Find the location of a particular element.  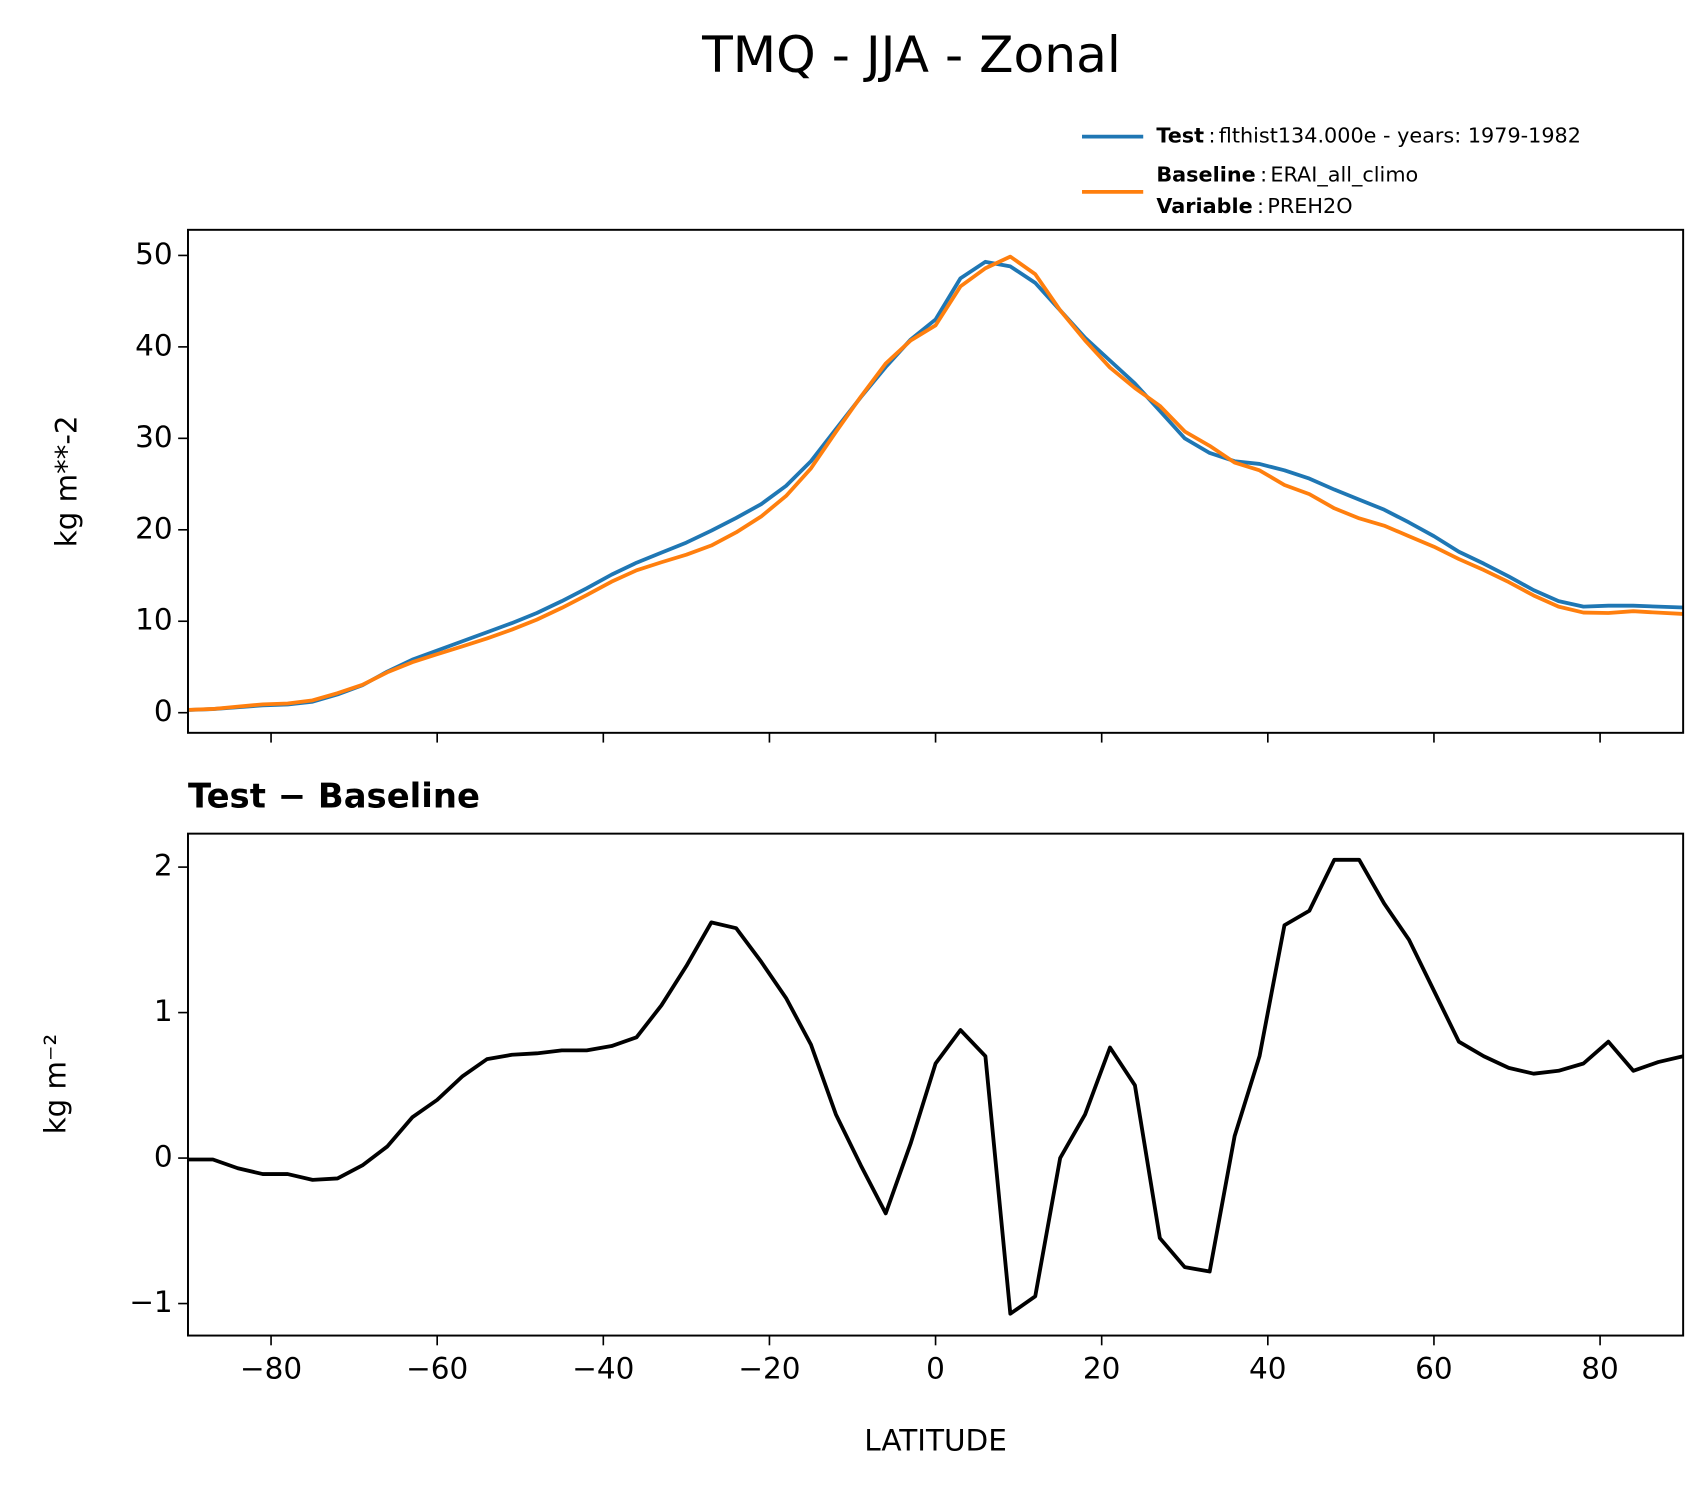

legend-label: ERAI_all_climo is located at coordinates (1344, 175).